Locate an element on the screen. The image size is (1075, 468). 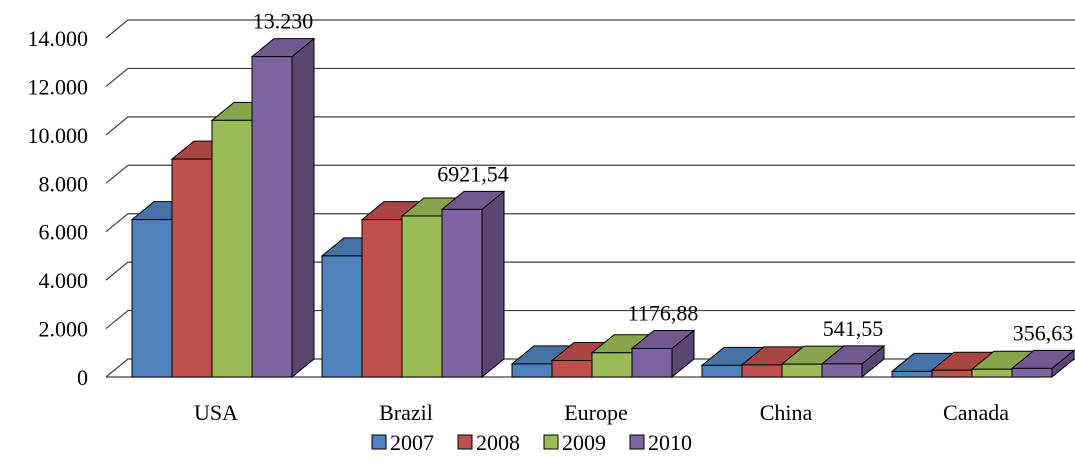
y-tick-label: 10.000 is located at coordinates (58, 135).